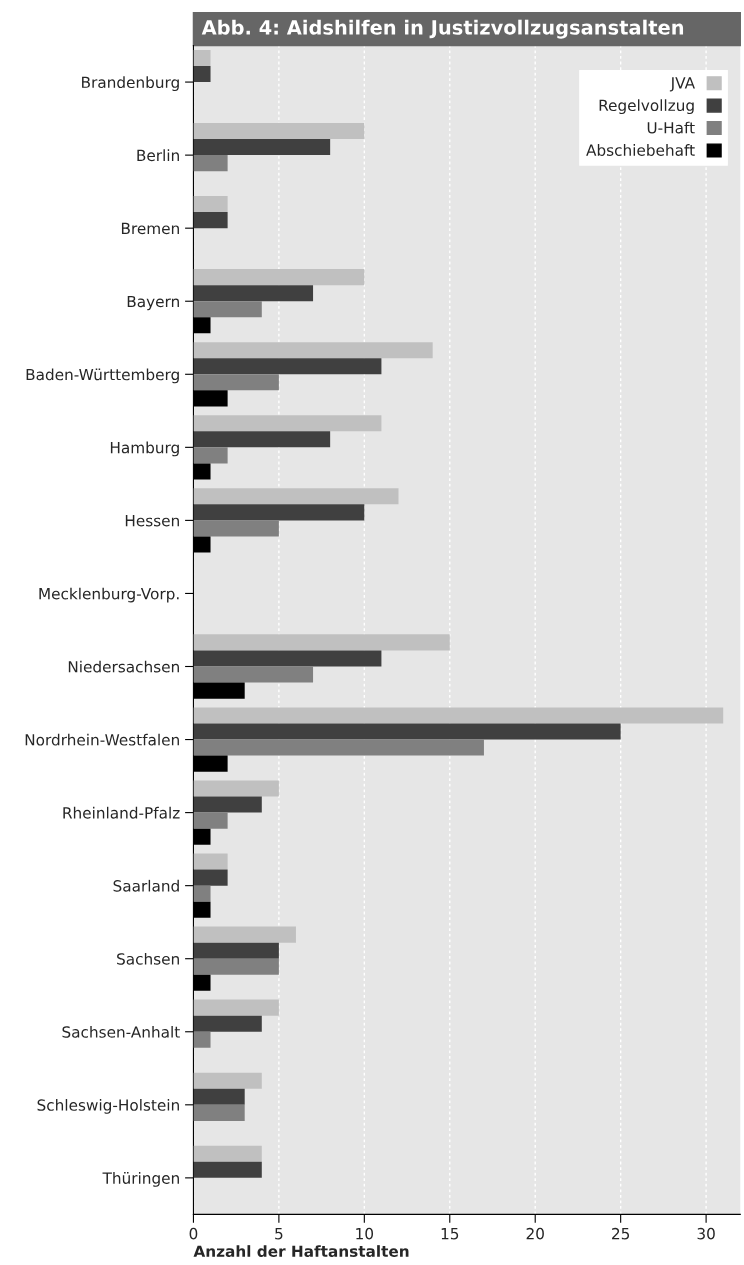 This screenshot has width=744, height=1265. What do you see at coordinates (706, 1233) in the screenshot?
I see `x-tick-label: 30` at bounding box center [706, 1233].